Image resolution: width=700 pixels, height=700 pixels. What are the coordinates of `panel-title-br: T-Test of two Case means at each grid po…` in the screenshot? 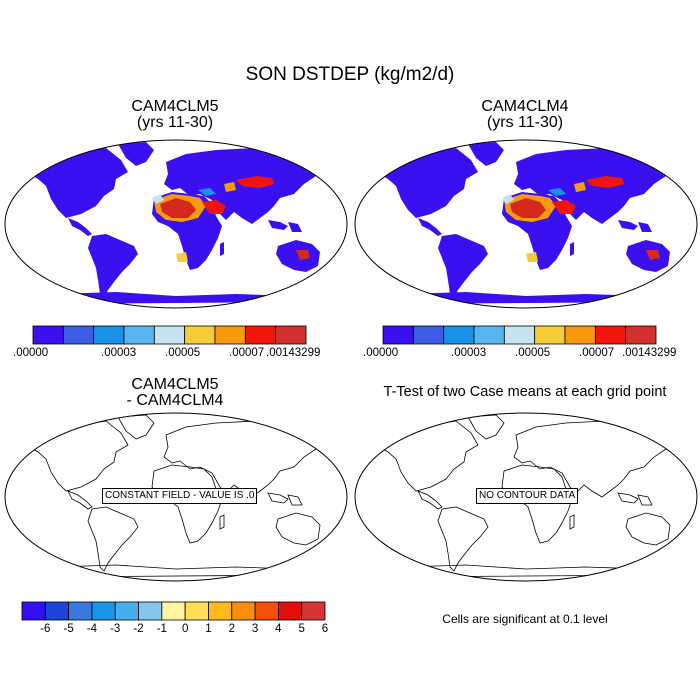 It's located at (525, 392).